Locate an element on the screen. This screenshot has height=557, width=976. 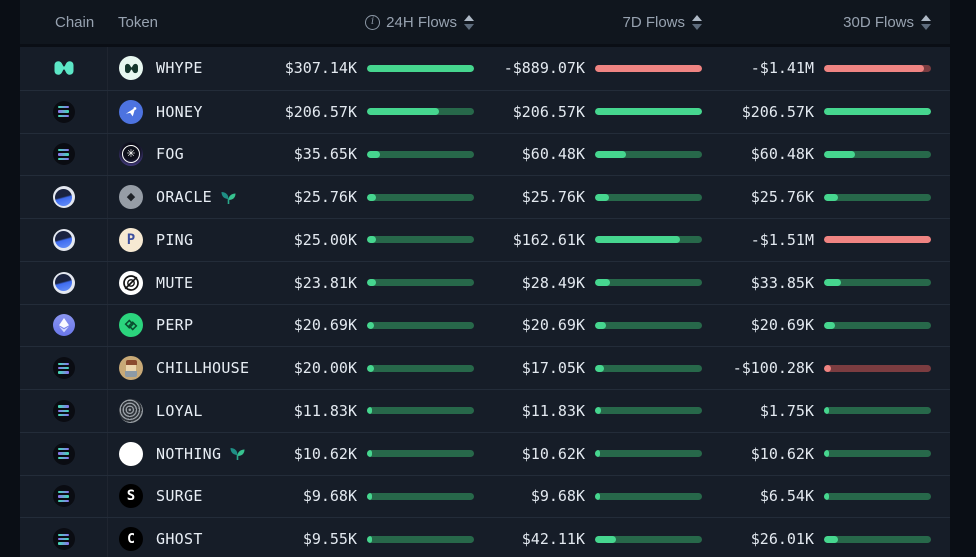
ping-token-icon: P is located at coordinates (131, 239).